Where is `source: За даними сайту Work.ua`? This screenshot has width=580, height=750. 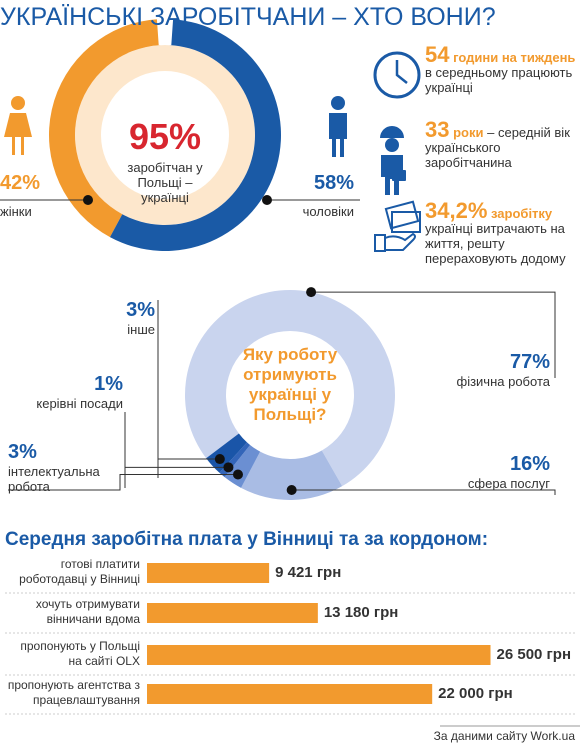 source: За даними сайту Work.ua is located at coordinates (504, 736).